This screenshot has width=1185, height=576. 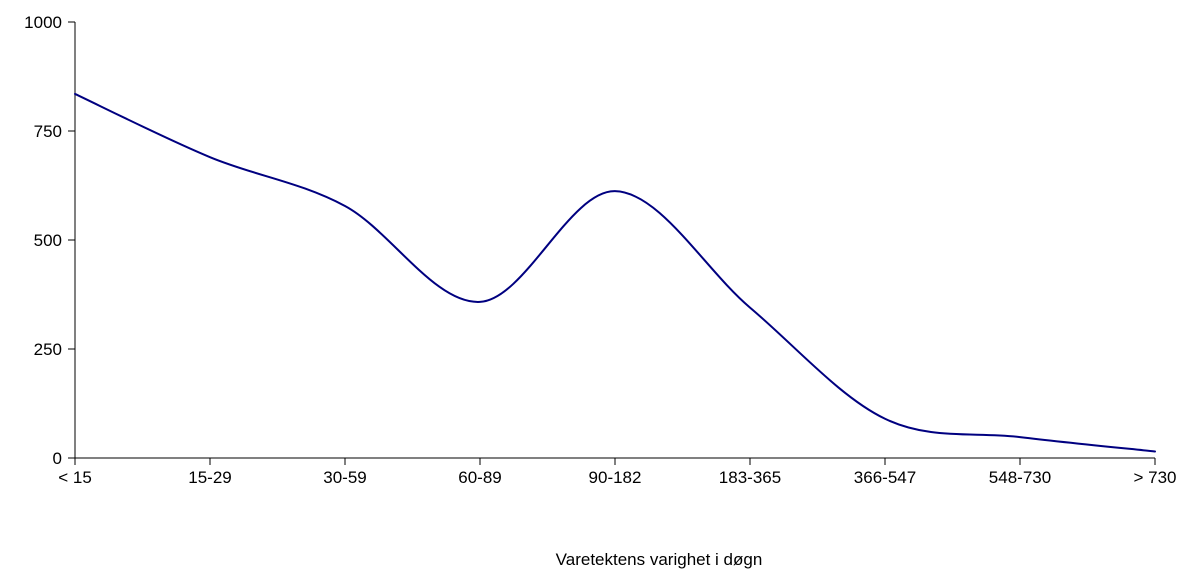 What do you see at coordinates (659, 559) in the screenshot?
I see `x-axis-title: Varetektens varighet i døgn` at bounding box center [659, 559].